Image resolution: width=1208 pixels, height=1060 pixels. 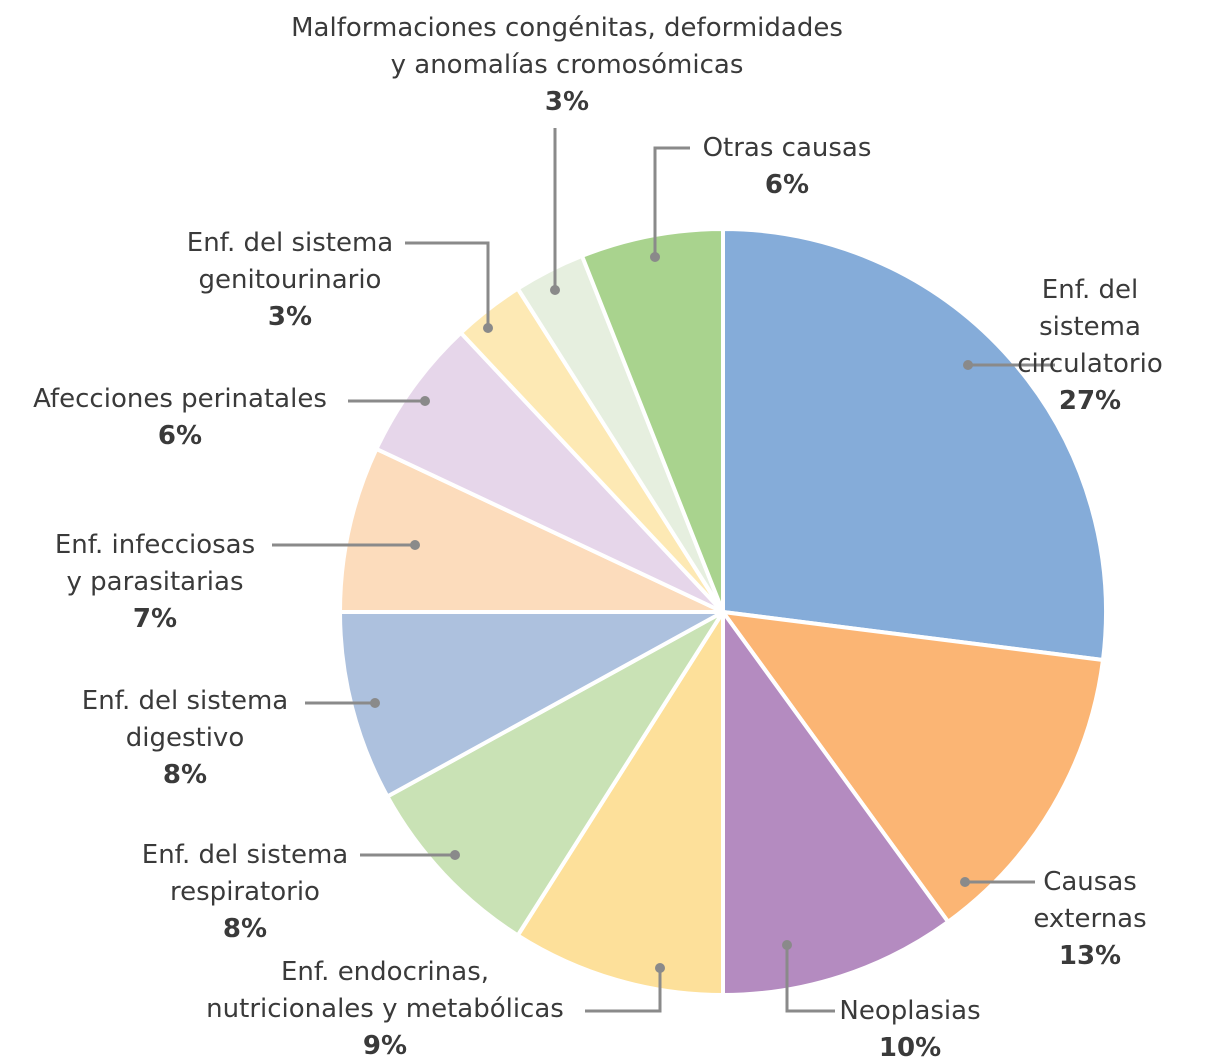 What do you see at coordinates (180, 399) in the screenshot?
I see `category-label: Afecciones perinatales` at bounding box center [180, 399].